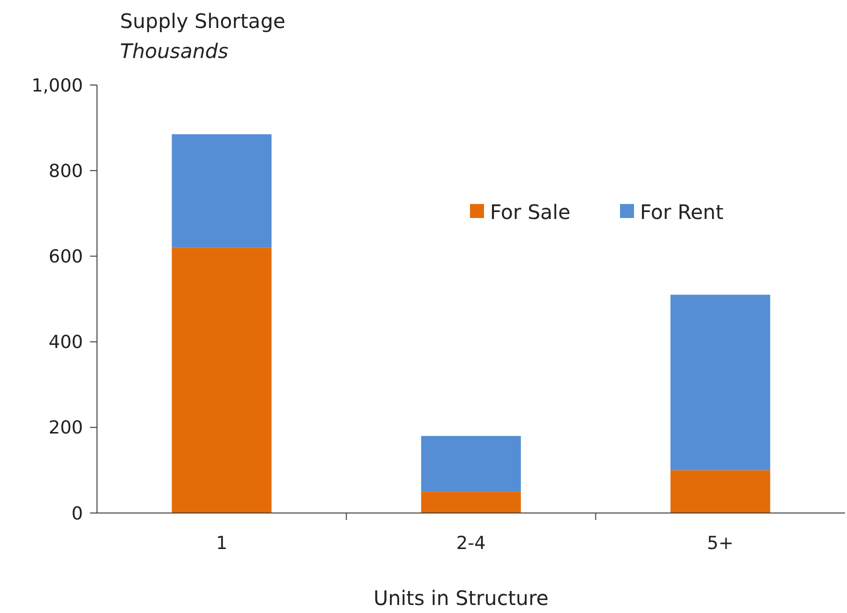 The height and width of the screenshot is (613, 847). I want to click on chart-title: Supply Shortage, so click(203, 21).